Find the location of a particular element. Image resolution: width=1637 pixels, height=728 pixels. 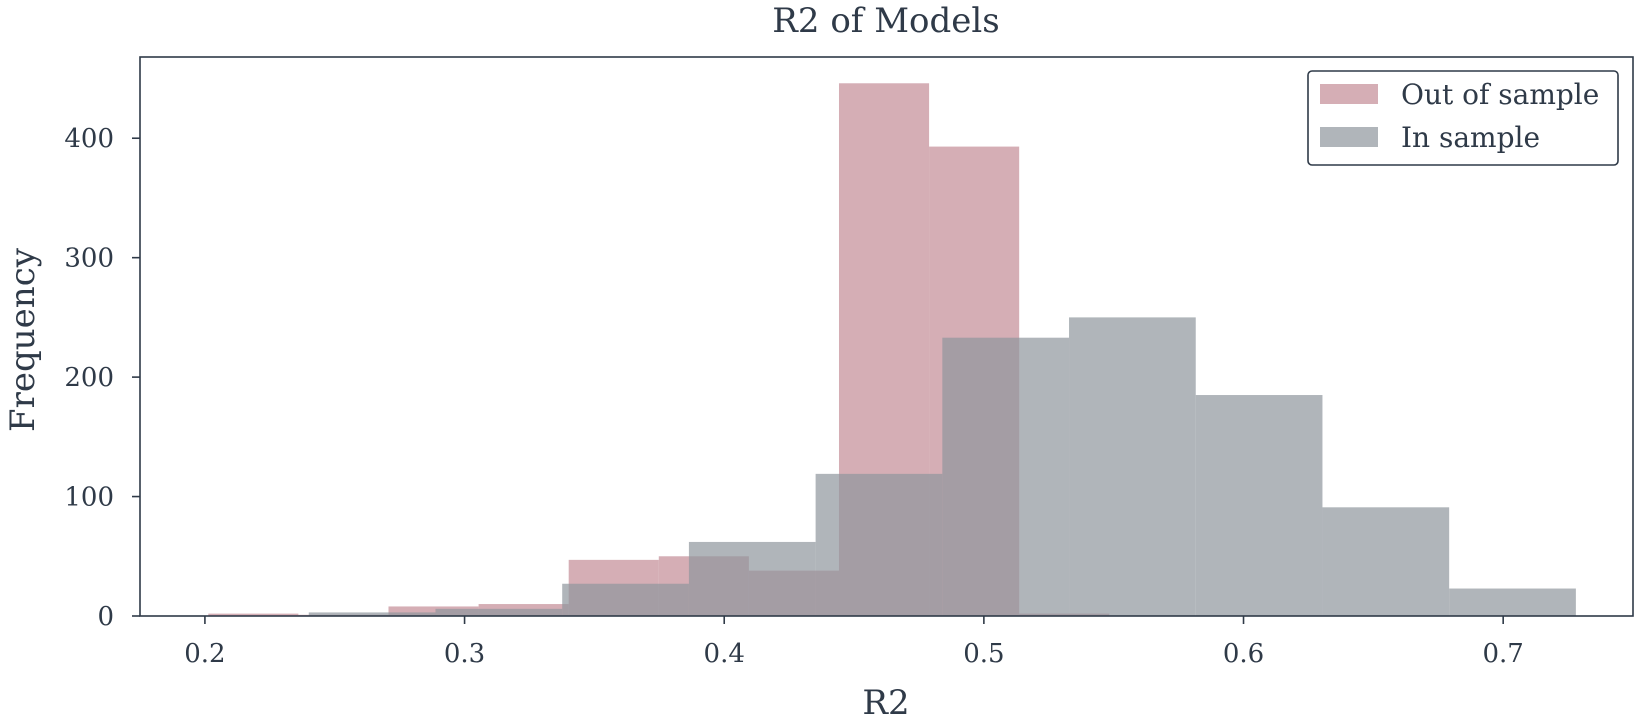

y-axis-label: Frequency is located at coordinates (23, 339).